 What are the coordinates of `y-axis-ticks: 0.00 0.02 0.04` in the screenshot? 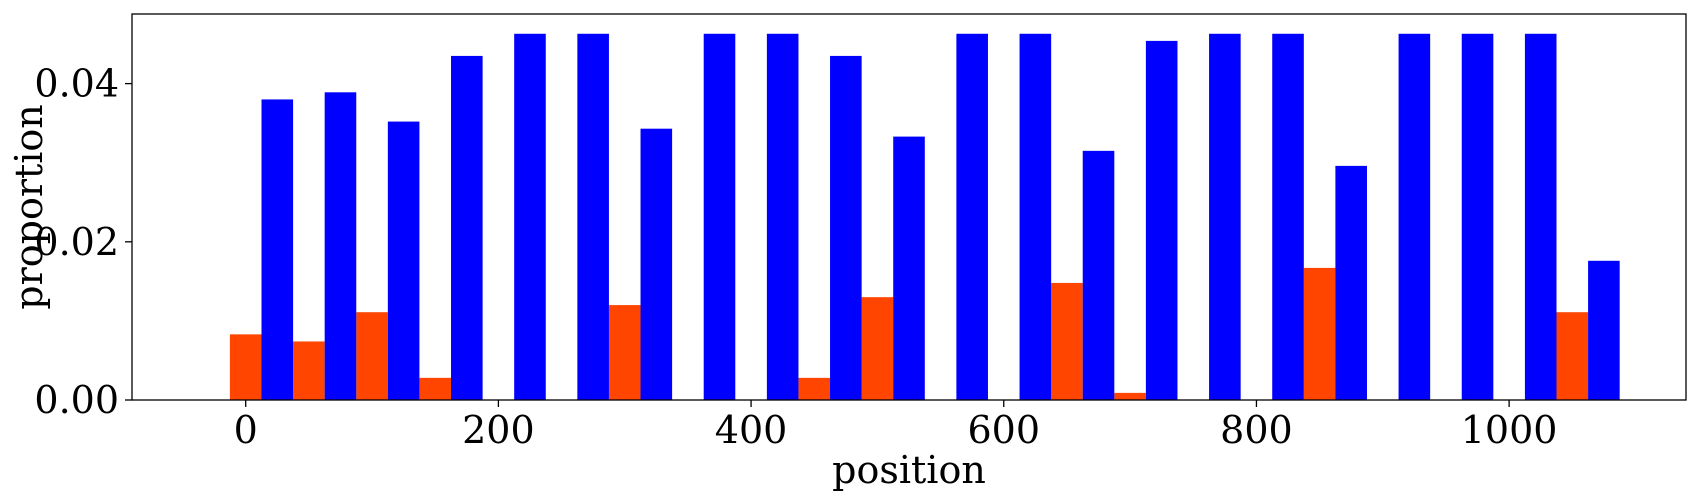 It's located at (83, 242).